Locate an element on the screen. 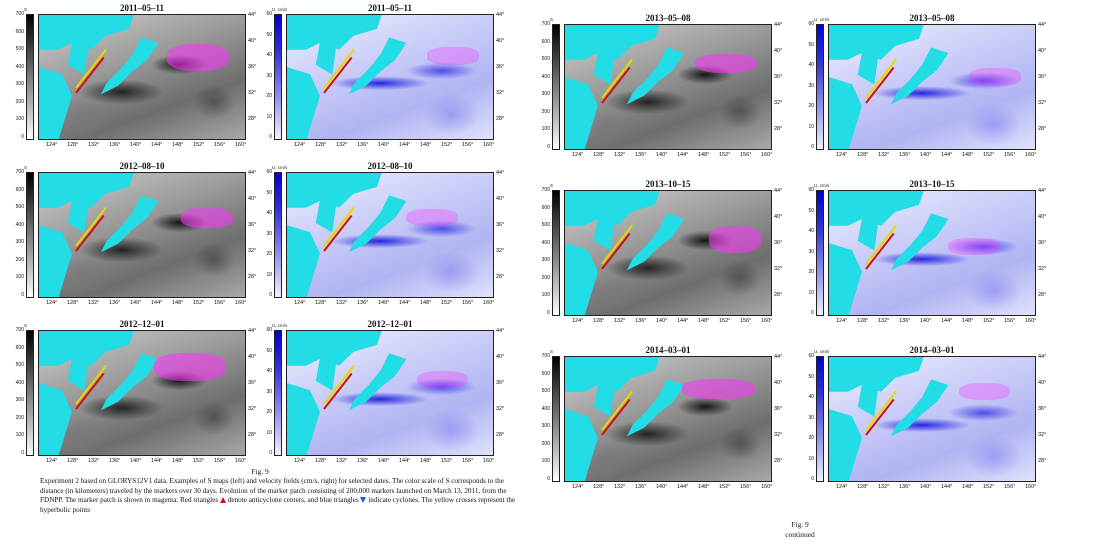  colorbar-title: U, cm/s is located at coordinates (822, 19).